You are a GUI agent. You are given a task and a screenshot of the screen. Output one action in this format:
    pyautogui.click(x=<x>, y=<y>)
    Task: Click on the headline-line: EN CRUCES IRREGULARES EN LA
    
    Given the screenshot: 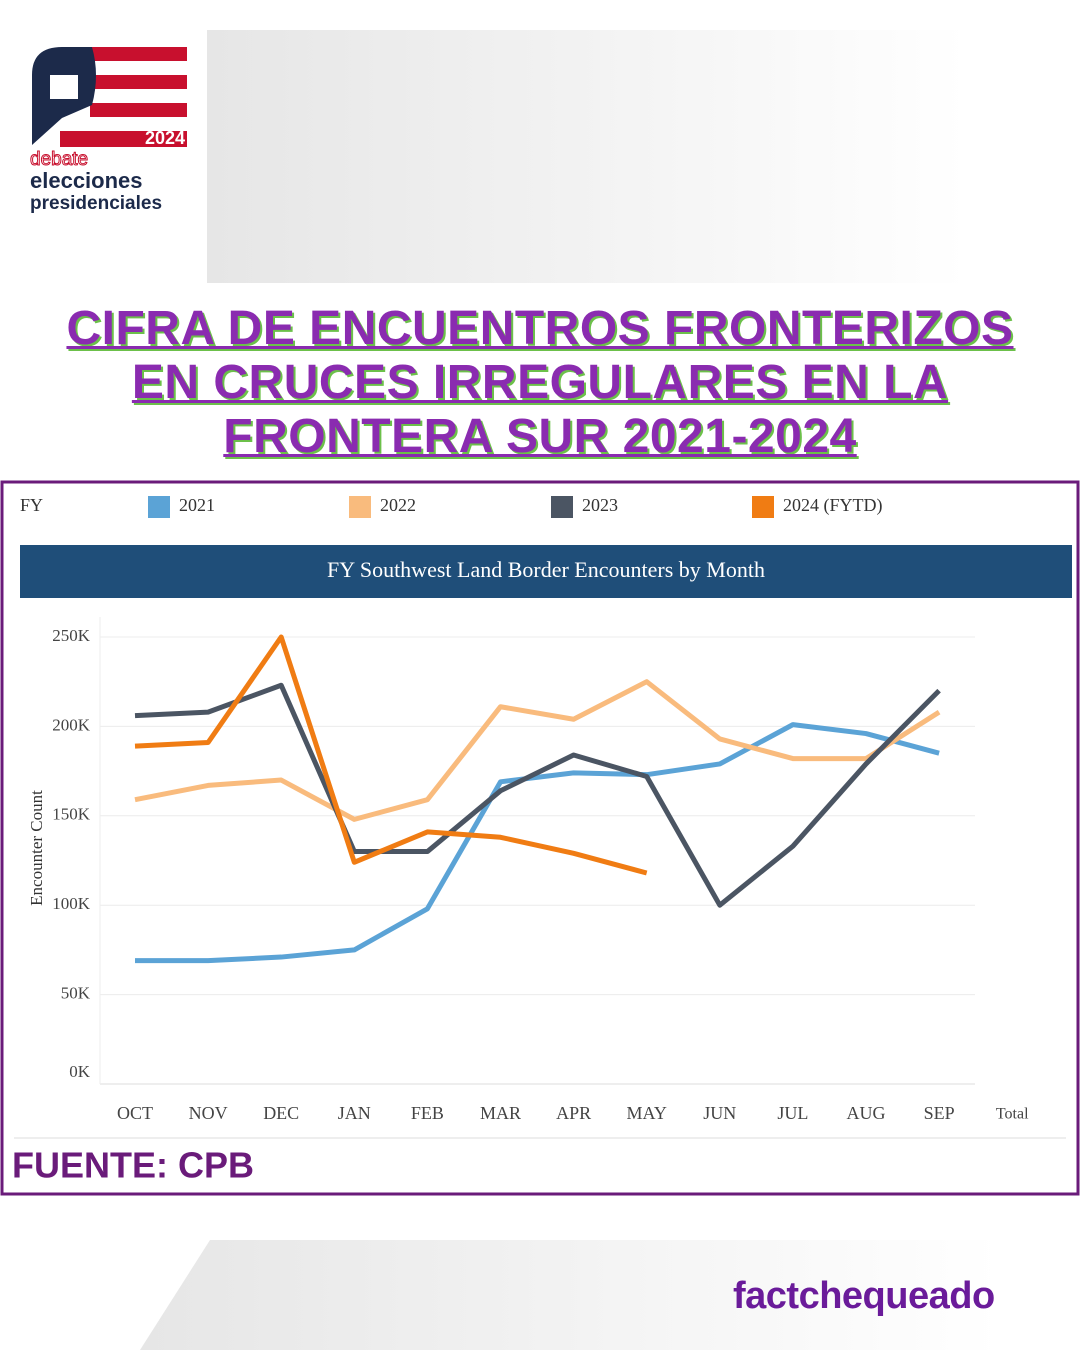 What is the action you would take?
    pyautogui.click(x=540, y=382)
    